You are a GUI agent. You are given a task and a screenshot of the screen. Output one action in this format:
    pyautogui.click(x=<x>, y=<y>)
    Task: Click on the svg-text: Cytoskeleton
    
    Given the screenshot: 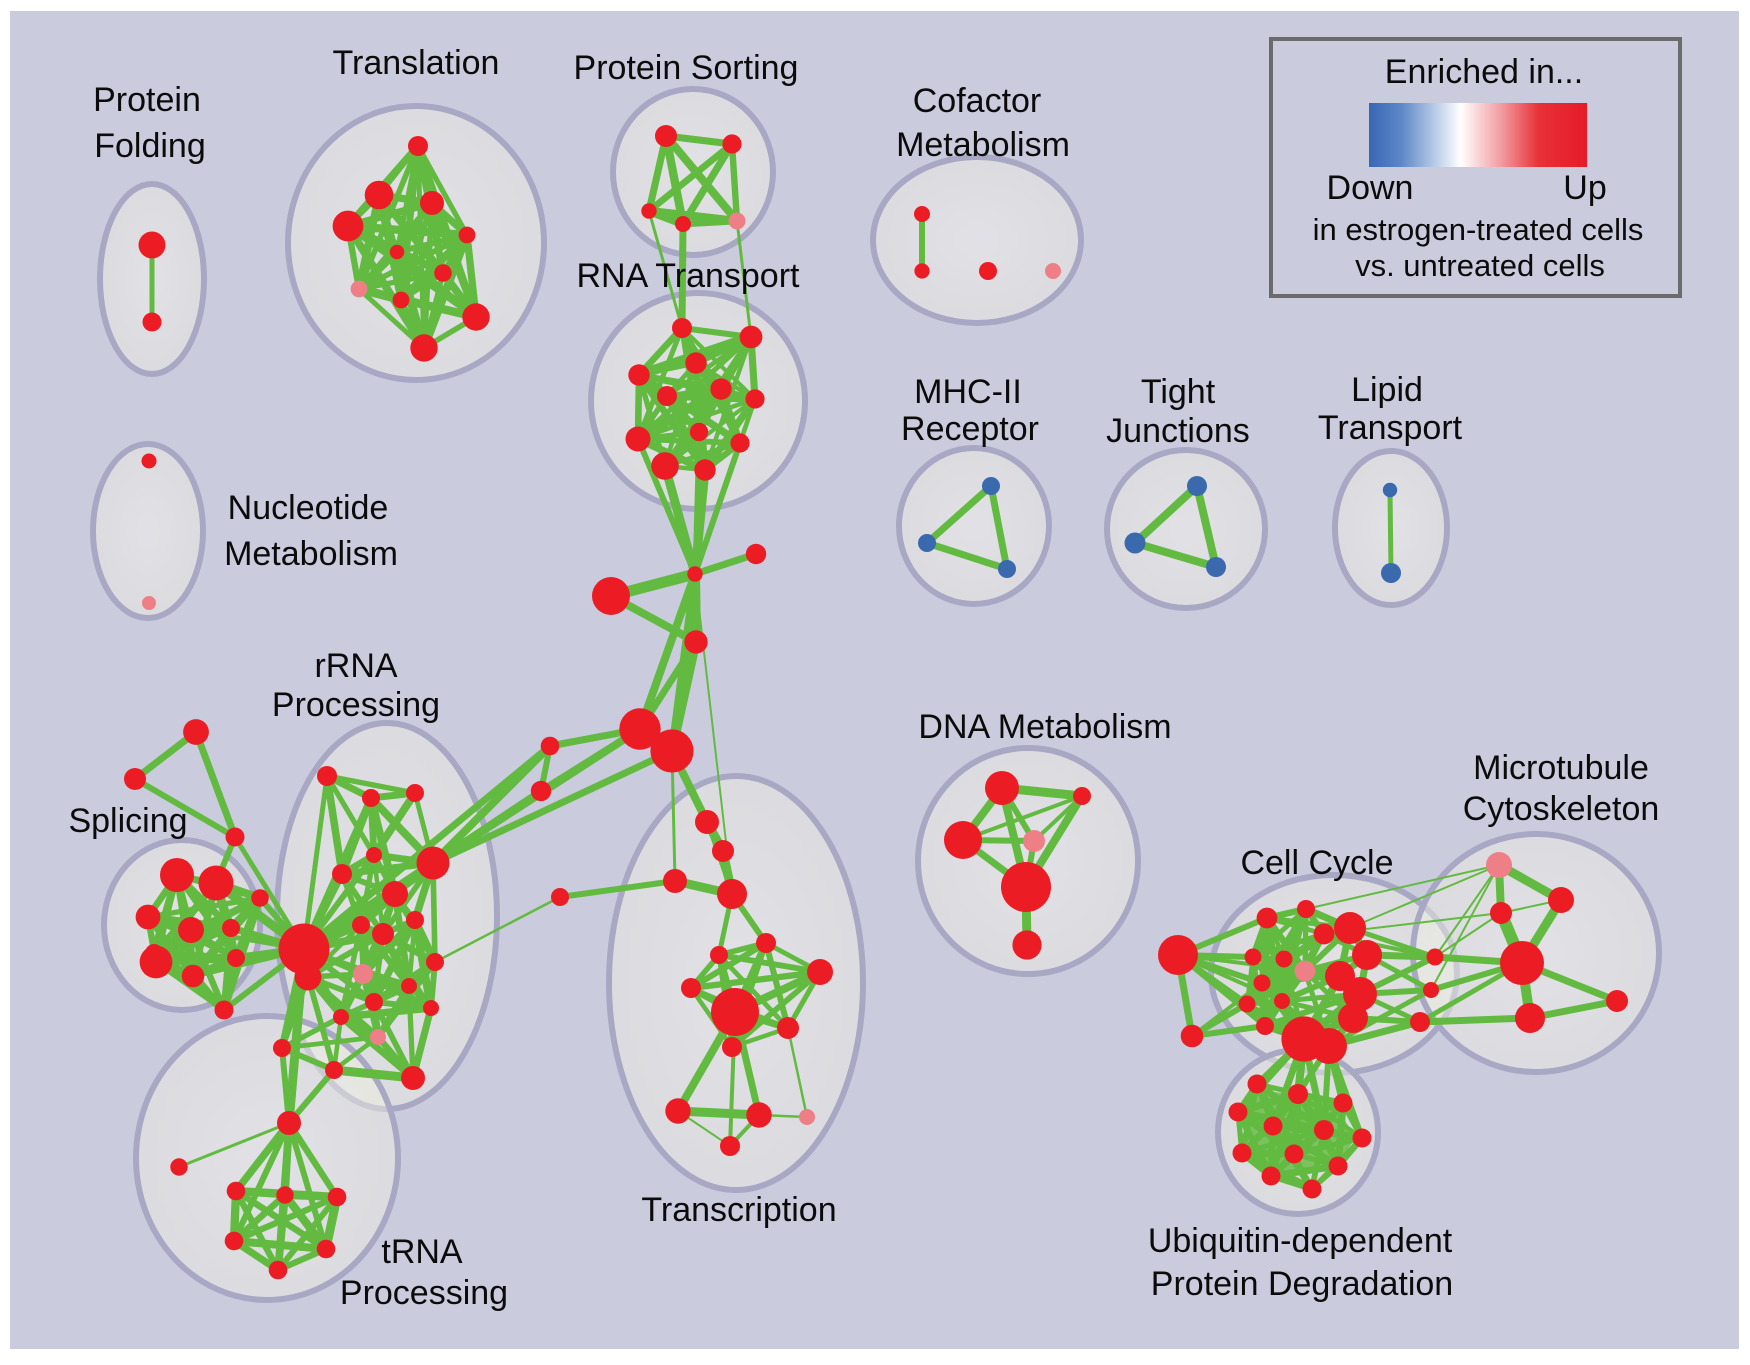 What is the action you would take?
    pyautogui.click(x=1561, y=809)
    